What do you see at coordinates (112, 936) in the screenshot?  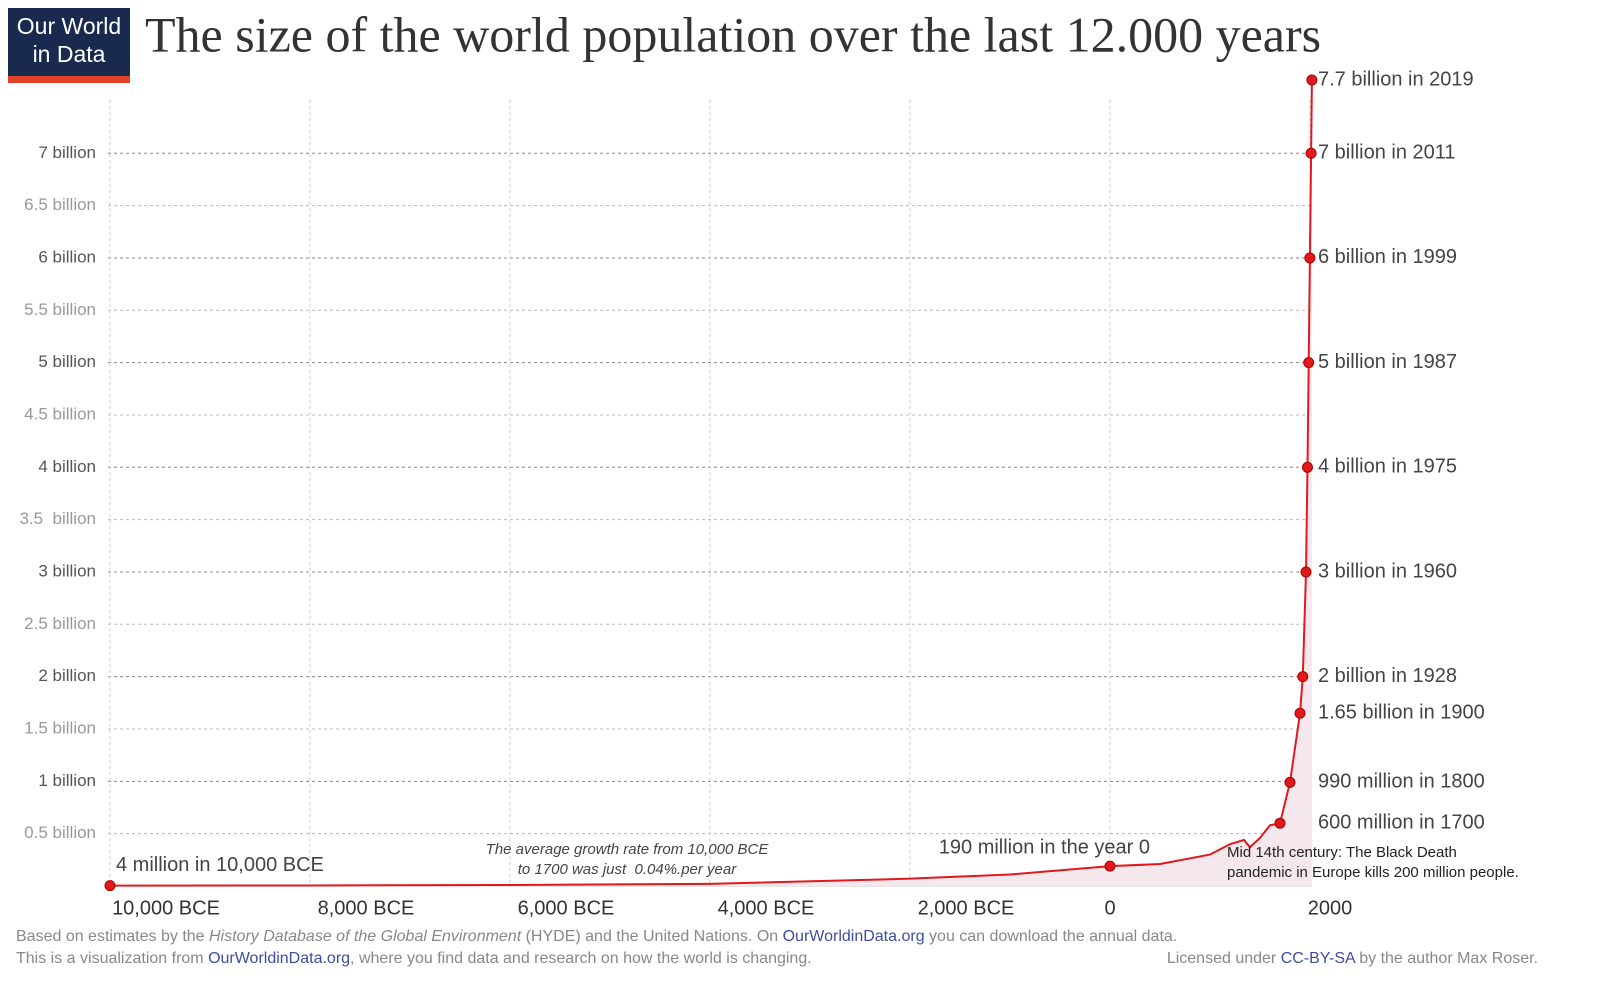 I see `footer-text: Based on estimates by the` at bounding box center [112, 936].